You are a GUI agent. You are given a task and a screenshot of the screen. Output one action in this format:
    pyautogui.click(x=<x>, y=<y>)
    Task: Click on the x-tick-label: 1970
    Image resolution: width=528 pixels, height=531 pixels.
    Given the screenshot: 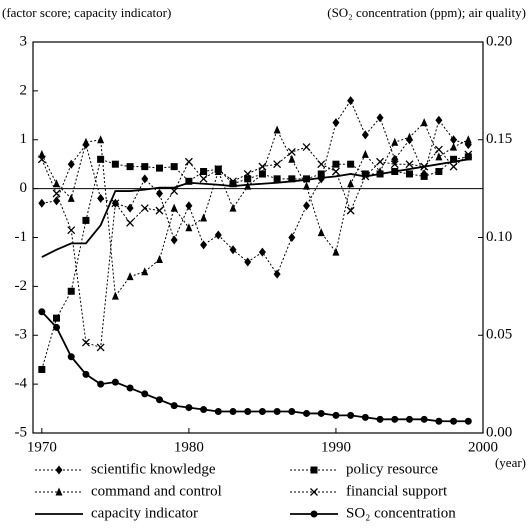 What is the action you would take?
    pyautogui.click(x=42, y=447)
    